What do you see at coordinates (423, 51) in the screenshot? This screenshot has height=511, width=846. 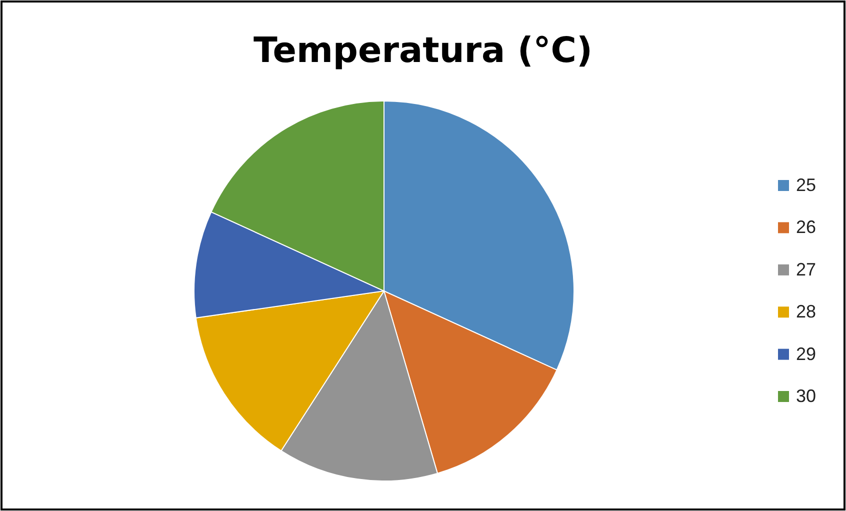 I see `chart-title: Temperatura (°C)` at bounding box center [423, 51].